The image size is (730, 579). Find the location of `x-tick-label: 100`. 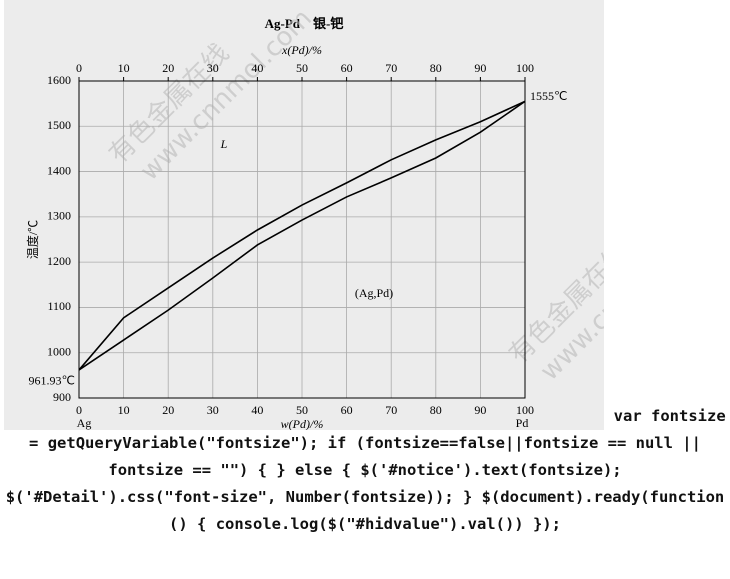

x-tick-label: 100 is located at coordinates (525, 410).